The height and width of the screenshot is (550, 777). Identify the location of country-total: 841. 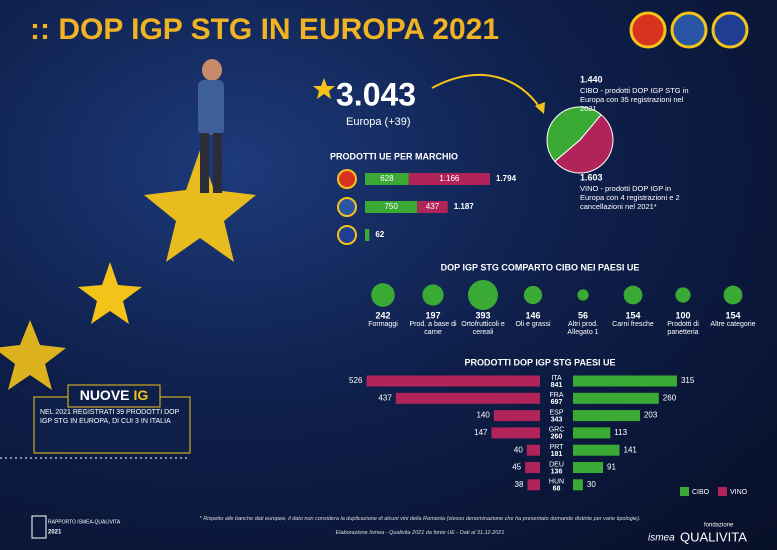
(557, 385).